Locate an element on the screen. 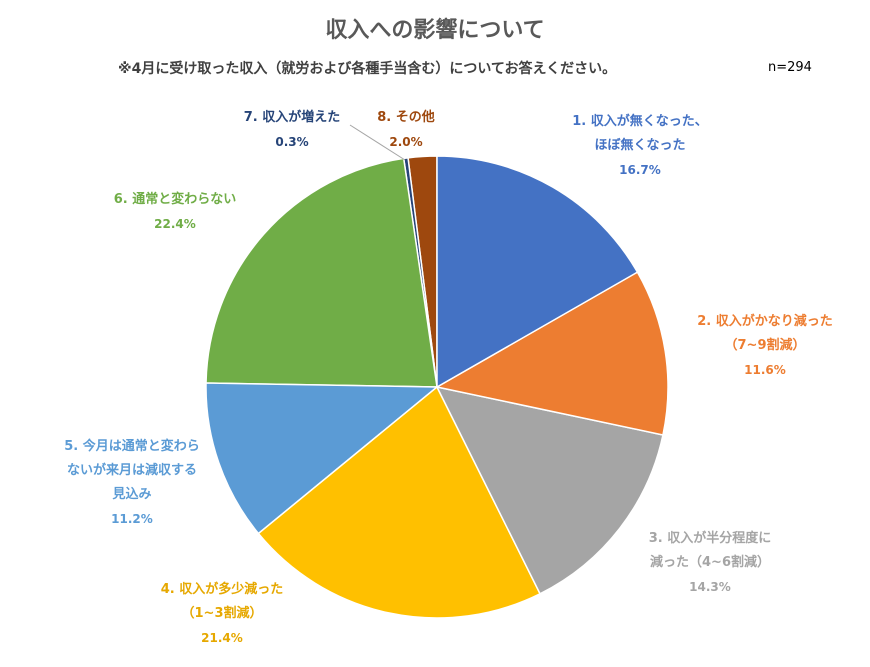  slice-label: 8. その他 2.0% is located at coordinates (406, 130).